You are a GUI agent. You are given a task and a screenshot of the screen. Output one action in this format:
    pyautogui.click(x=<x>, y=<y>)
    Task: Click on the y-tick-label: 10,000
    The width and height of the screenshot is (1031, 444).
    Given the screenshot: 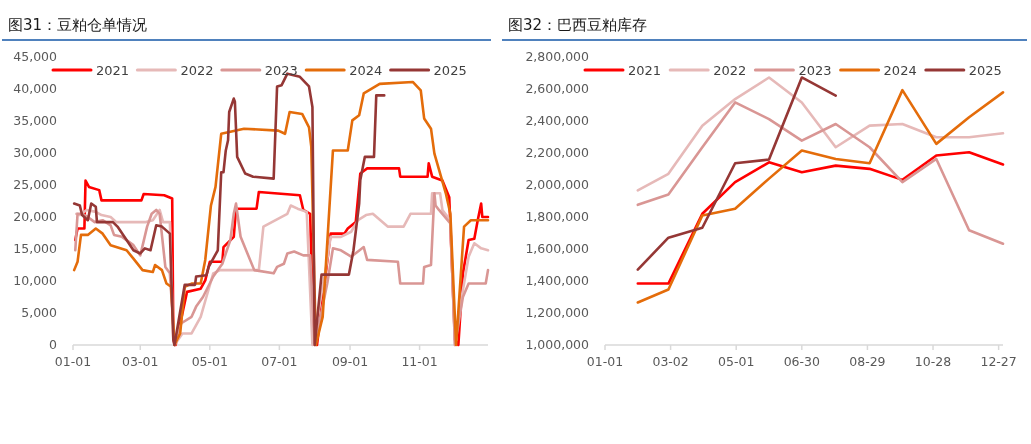 What is the action you would take?
    pyautogui.click(x=35, y=281)
    